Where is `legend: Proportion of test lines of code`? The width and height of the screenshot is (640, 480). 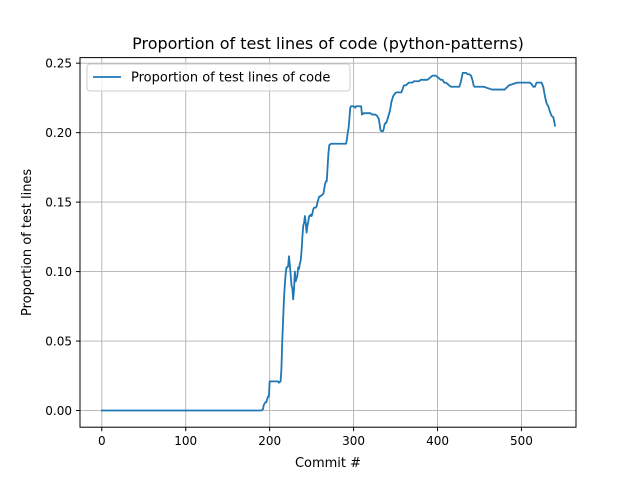
legend: Proportion of test lines of code is located at coordinates (218, 77).